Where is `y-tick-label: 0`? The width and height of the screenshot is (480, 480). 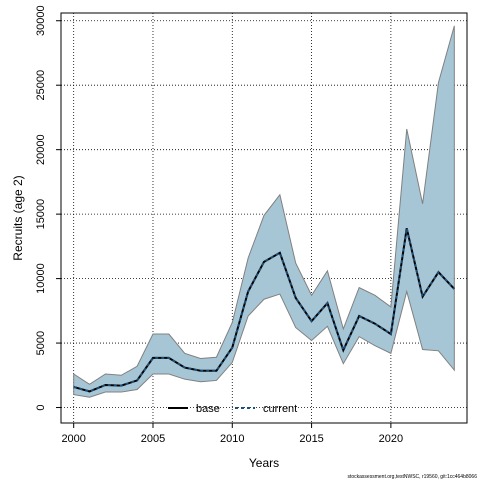
y-tick-label: 0 is located at coordinates (41, 407).